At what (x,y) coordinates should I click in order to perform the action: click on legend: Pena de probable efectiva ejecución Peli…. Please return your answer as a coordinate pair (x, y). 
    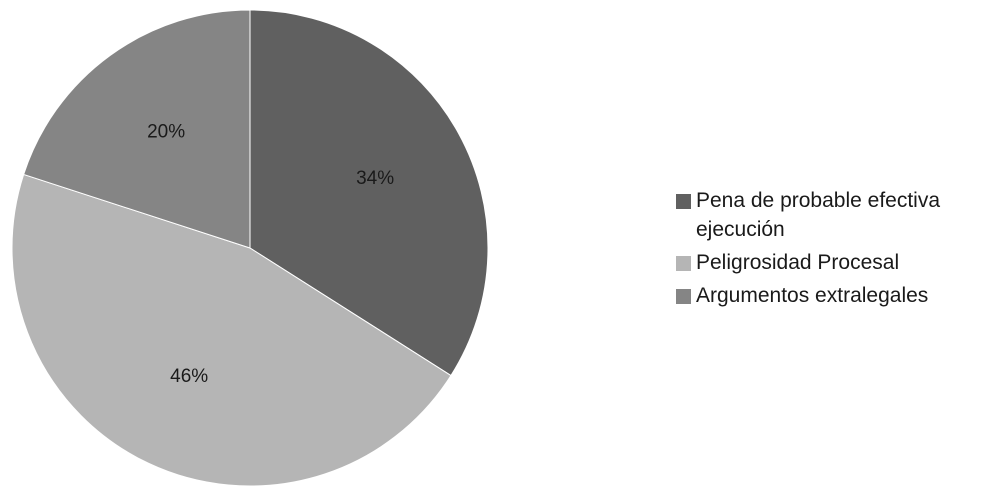
    Looking at the image, I should click on (831, 250).